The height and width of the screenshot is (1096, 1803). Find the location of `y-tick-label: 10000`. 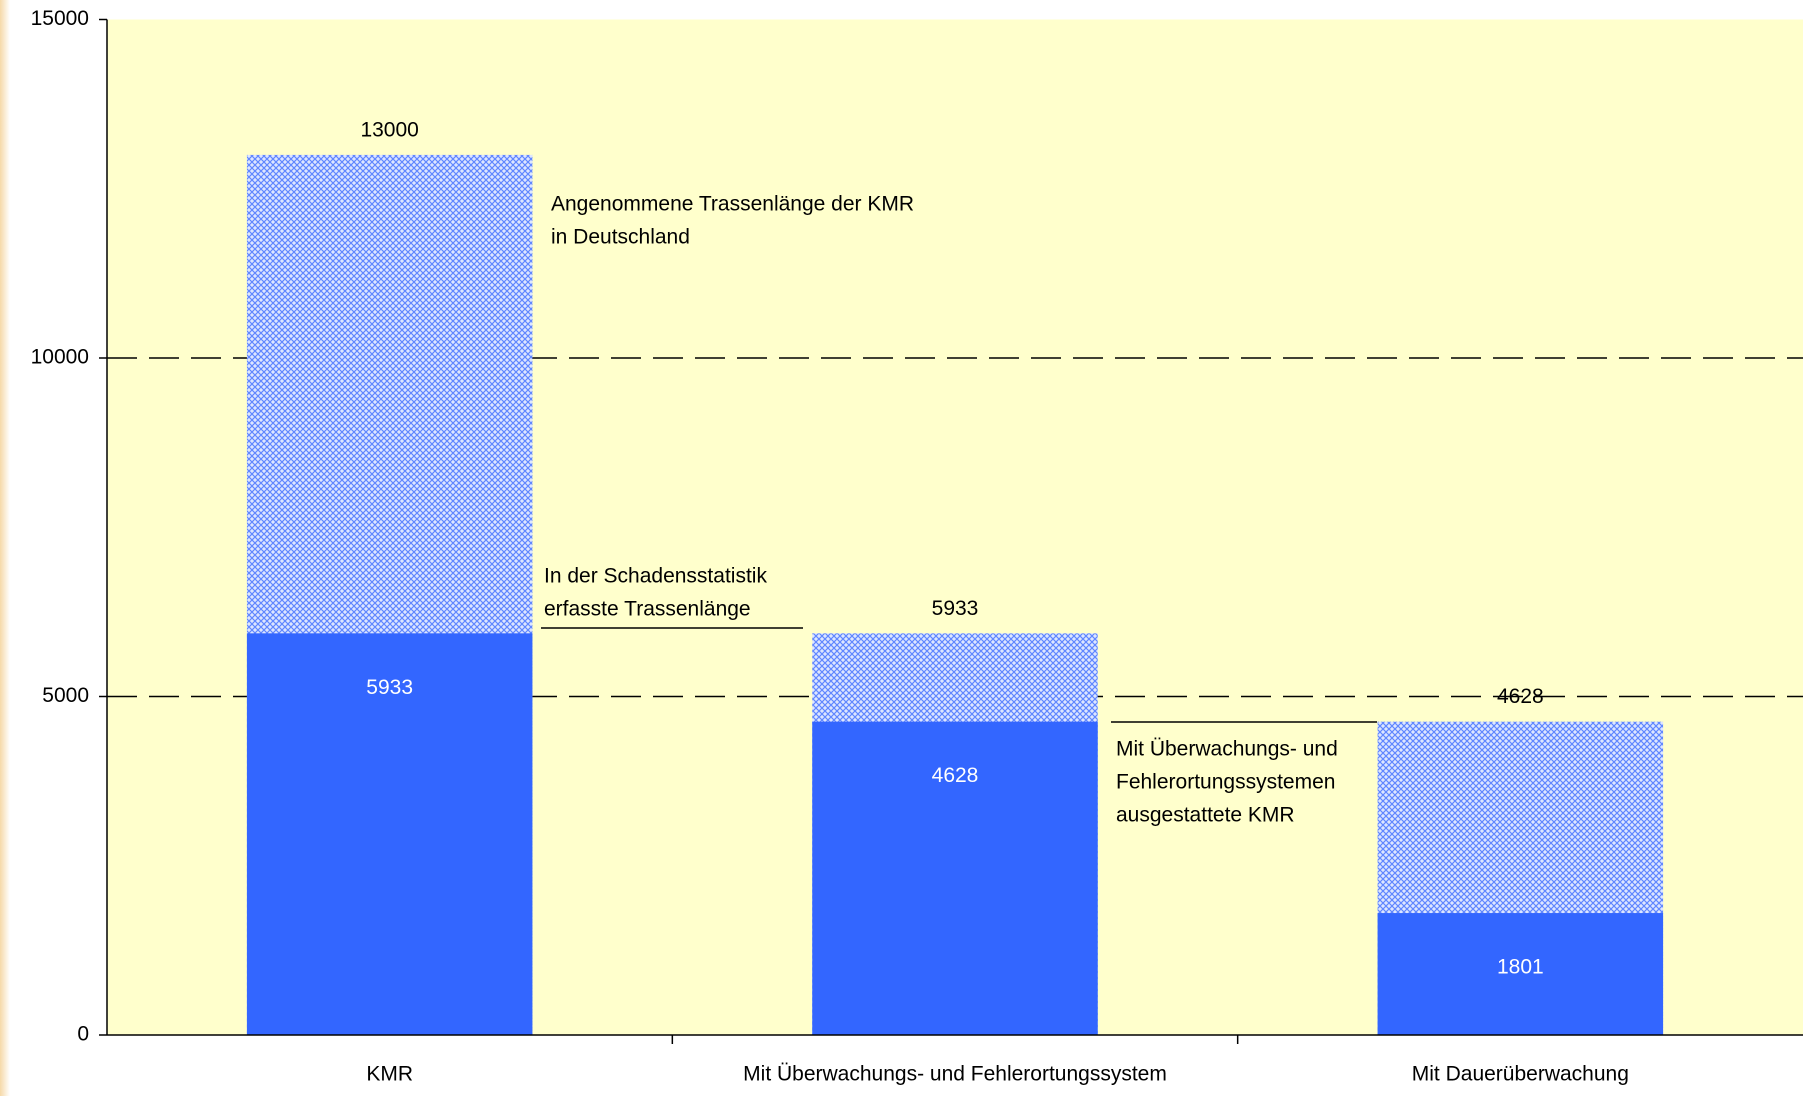

y-tick-label: 10000 is located at coordinates (60, 357).